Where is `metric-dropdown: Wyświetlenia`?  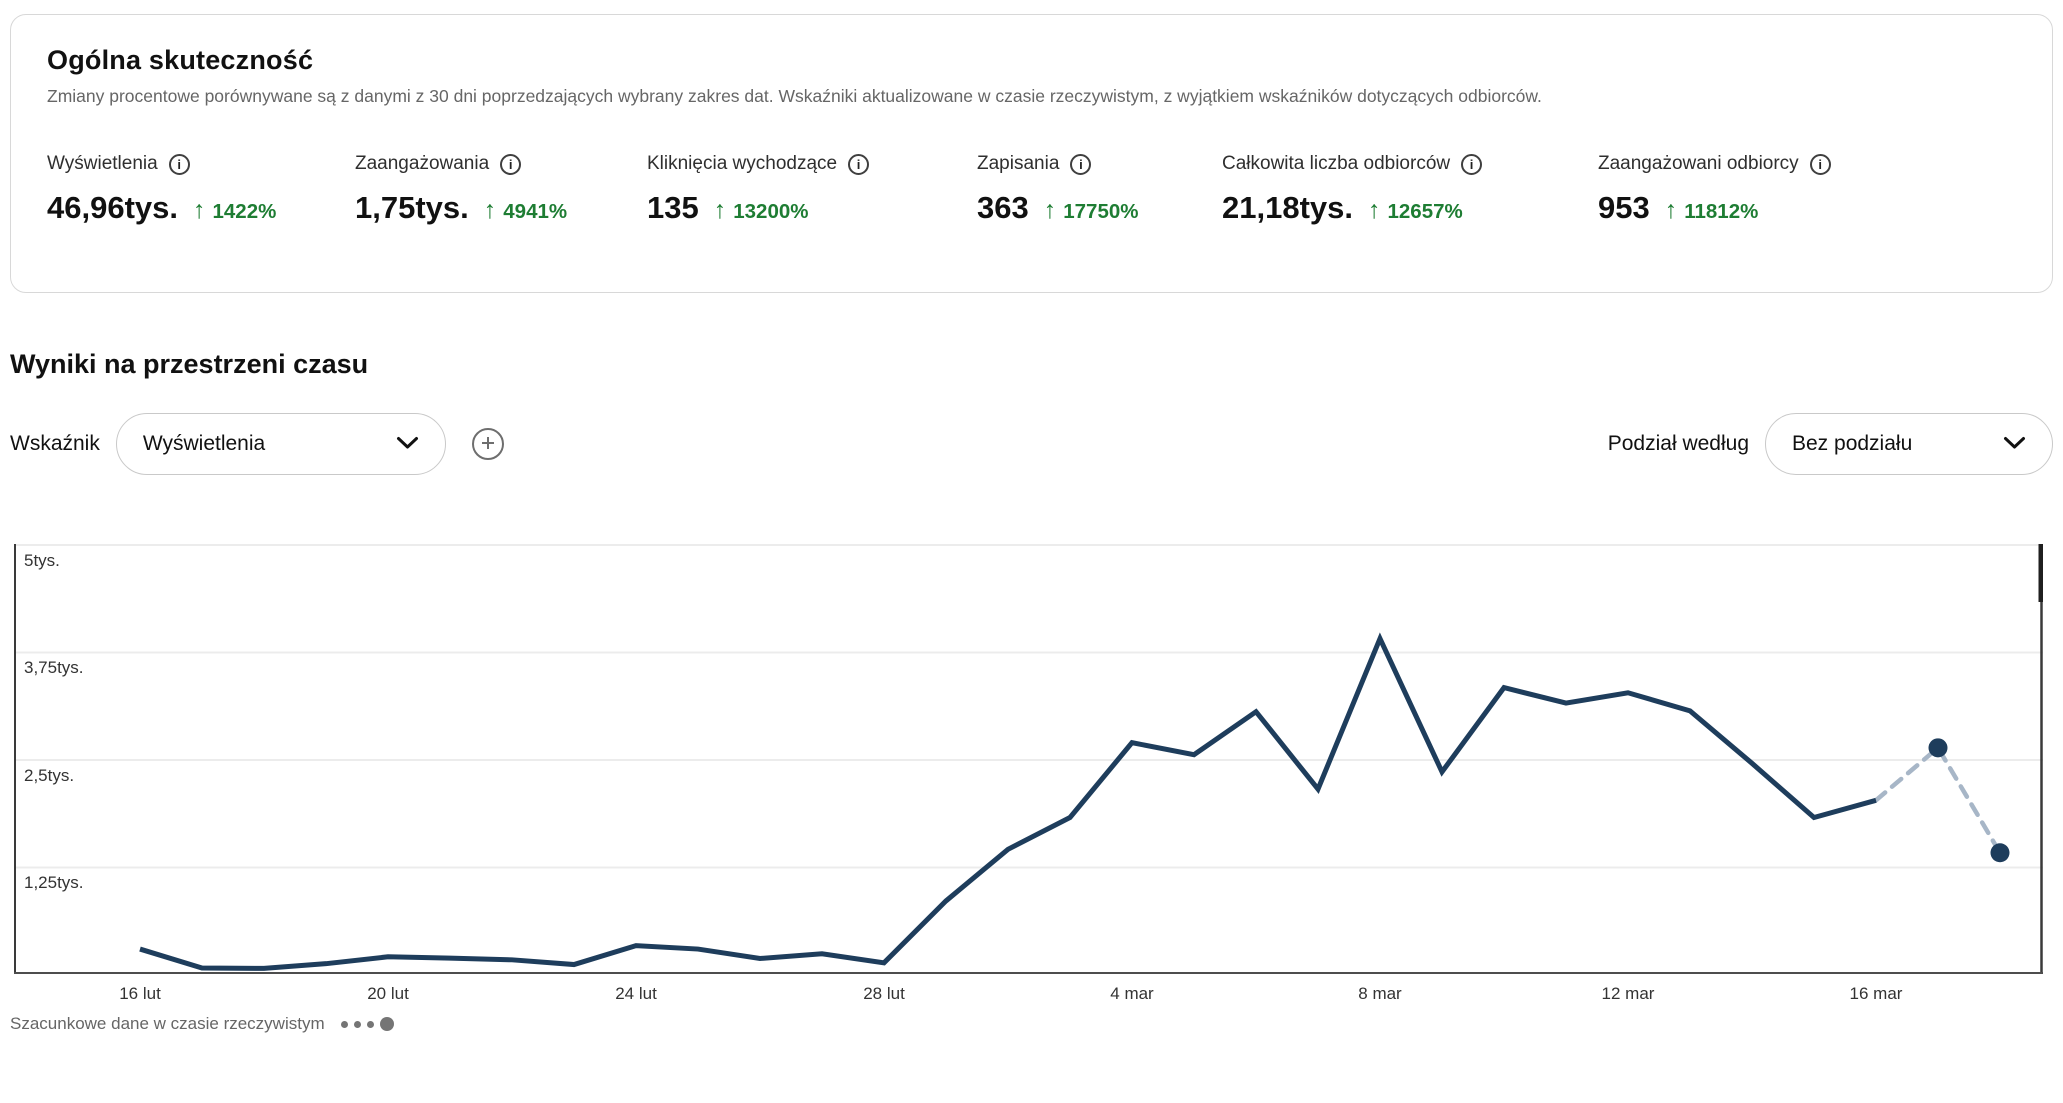
metric-dropdown: Wyświetlenia is located at coordinates (280, 444).